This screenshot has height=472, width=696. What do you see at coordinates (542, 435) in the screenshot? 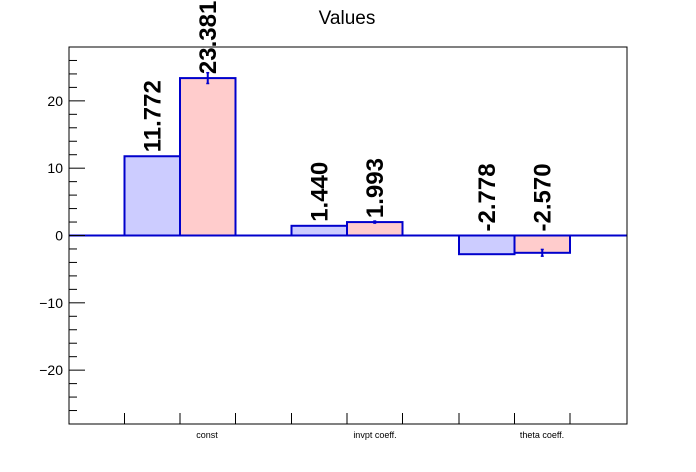
I see `x-category-label: theta coeff.` at bounding box center [542, 435].